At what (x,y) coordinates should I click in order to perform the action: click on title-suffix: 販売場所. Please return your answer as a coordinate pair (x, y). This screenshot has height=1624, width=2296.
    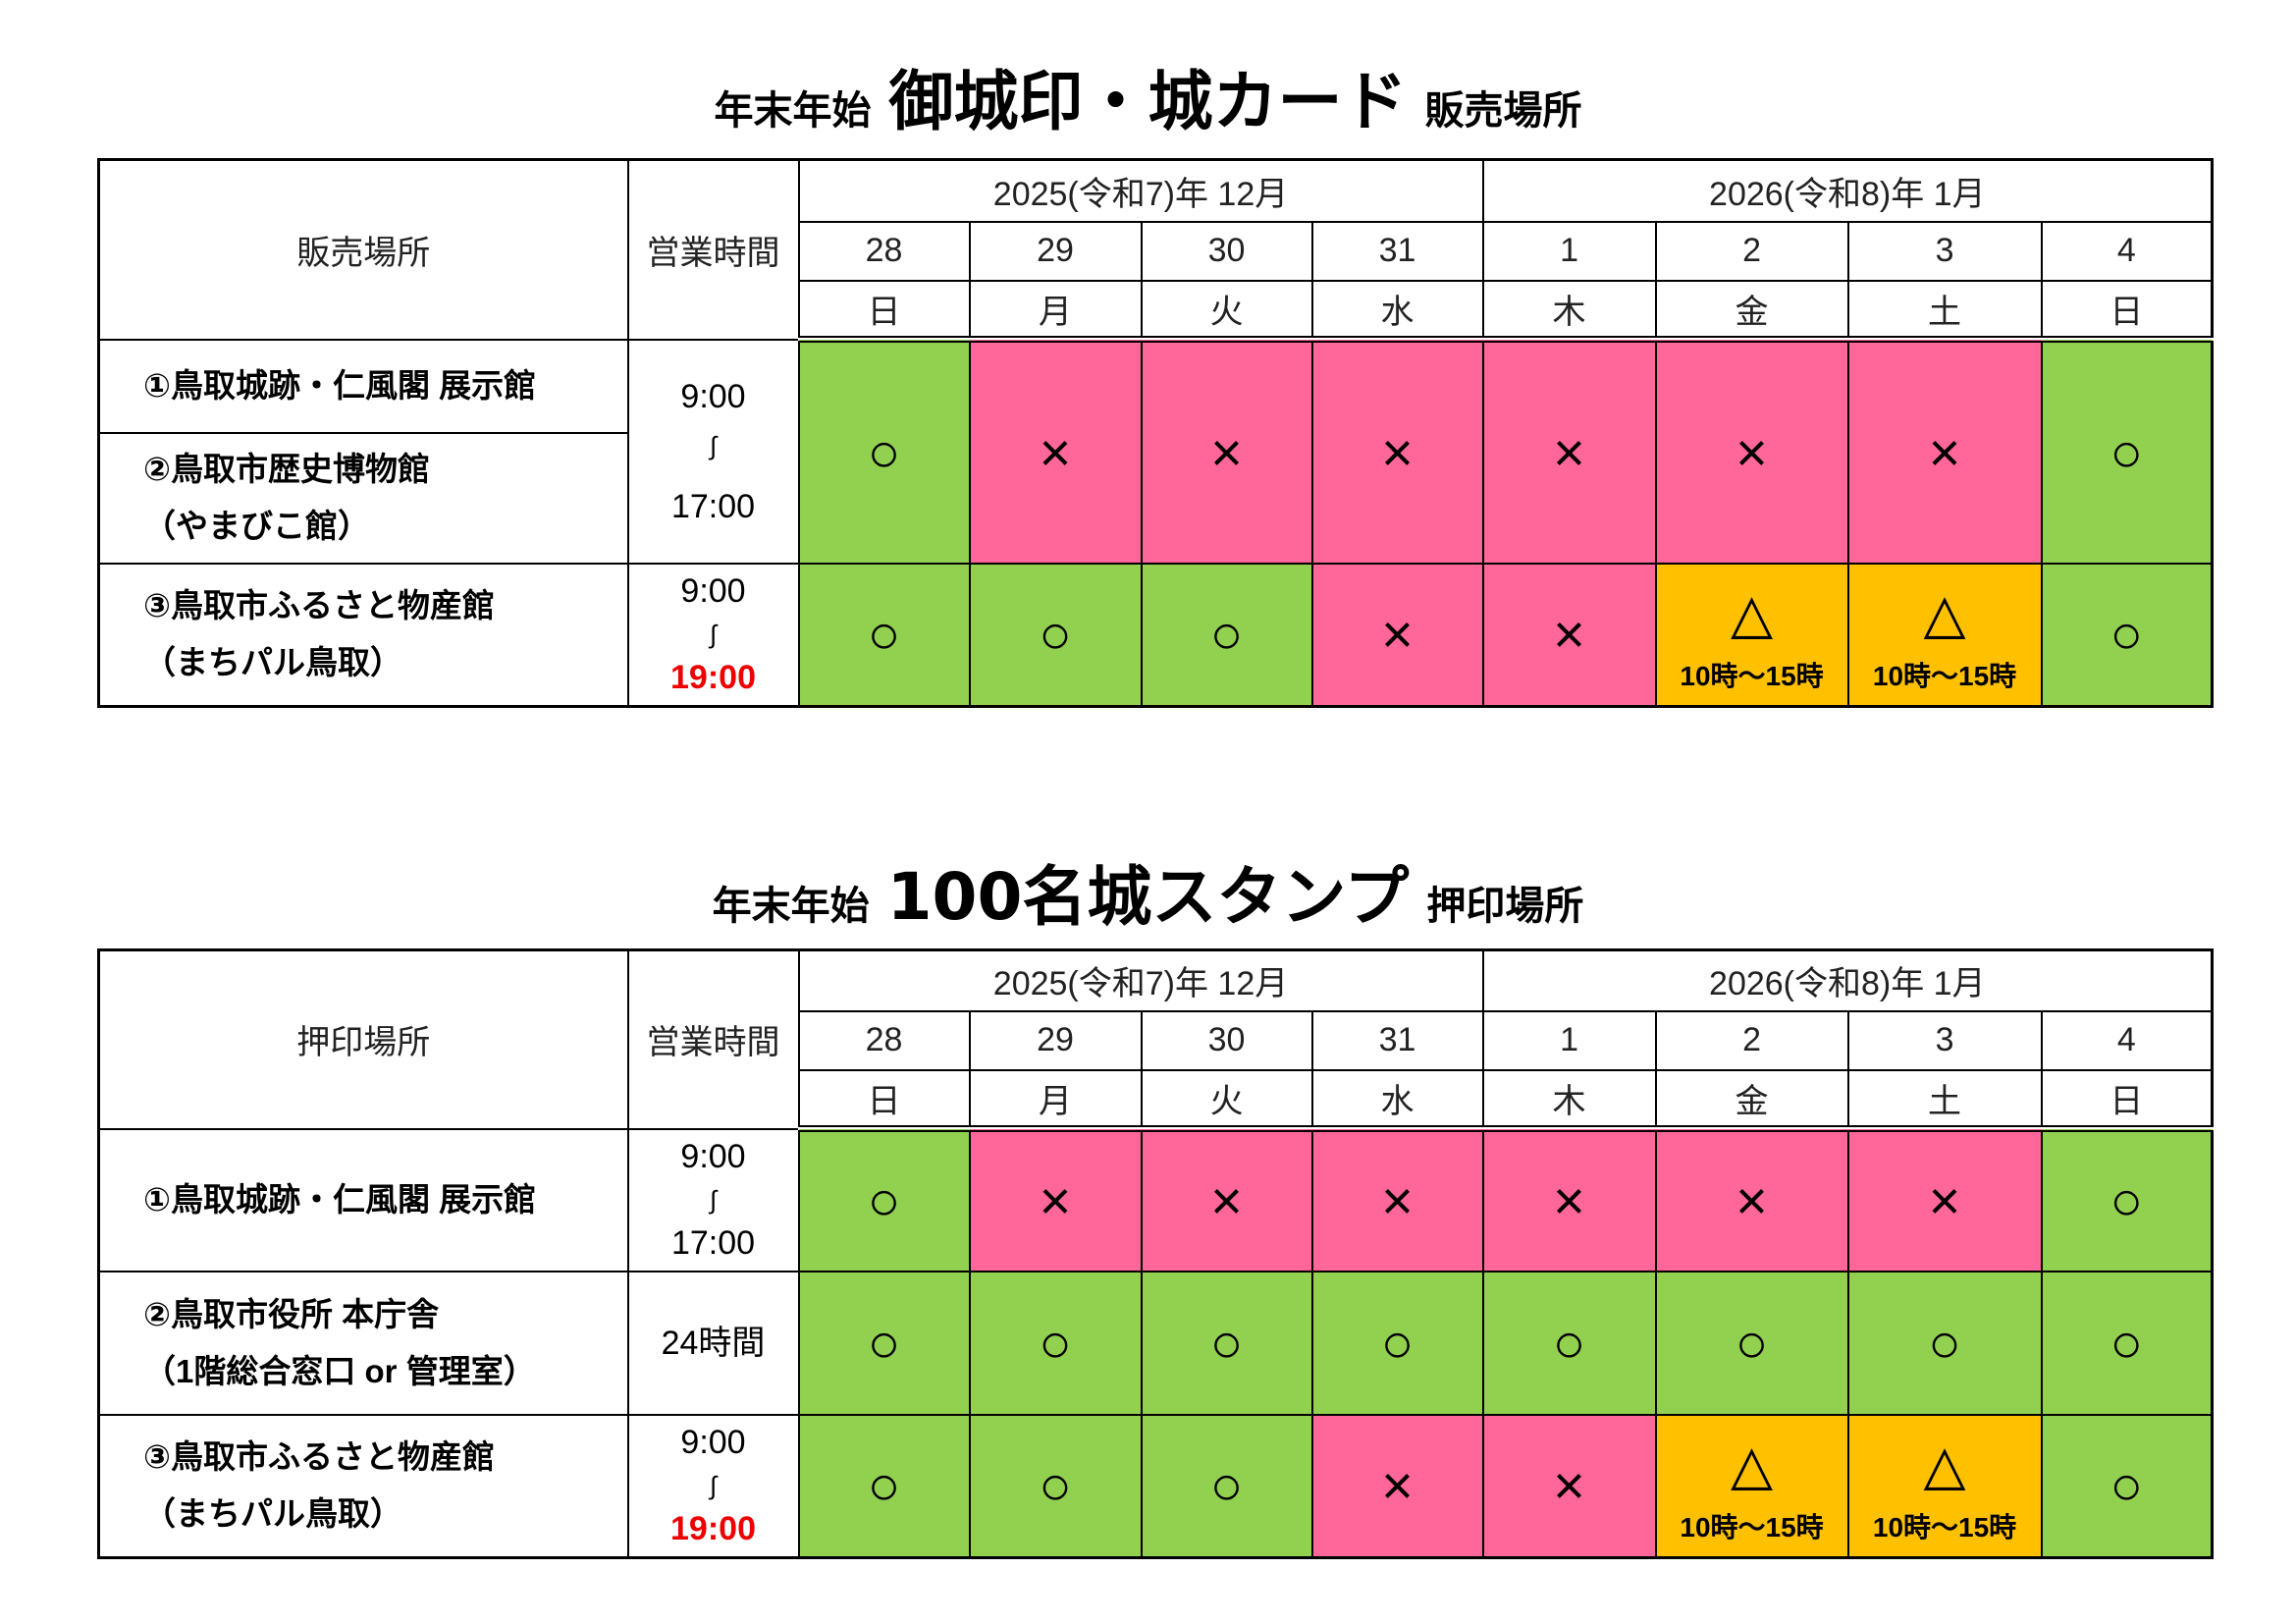
    Looking at the image, I should click on (1503, 111).